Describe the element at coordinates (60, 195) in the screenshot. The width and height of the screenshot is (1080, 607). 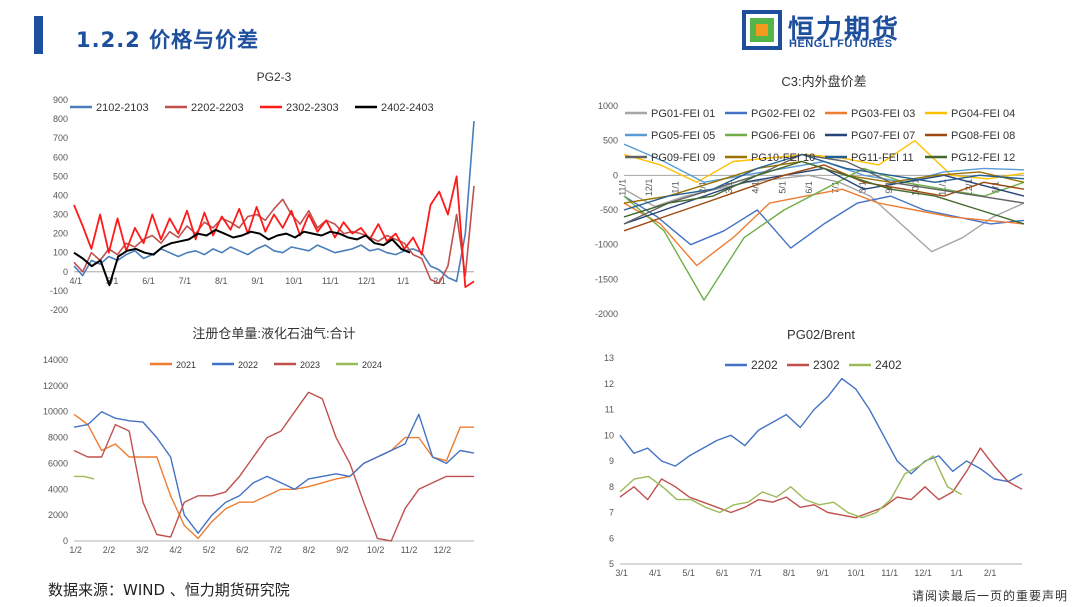
I see `y-tick-label: 400` at that location.